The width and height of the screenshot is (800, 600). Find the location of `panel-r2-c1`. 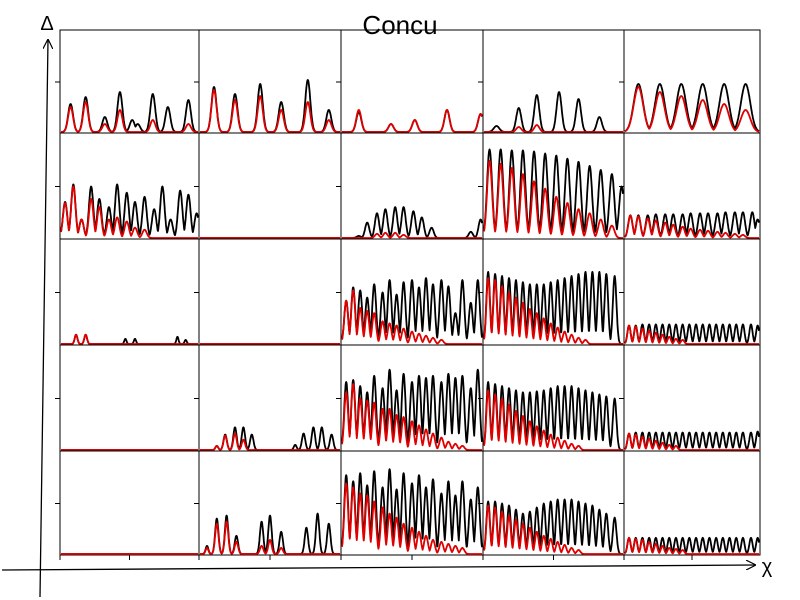

panel-r2-c1 is located at coordinates (268, 292).